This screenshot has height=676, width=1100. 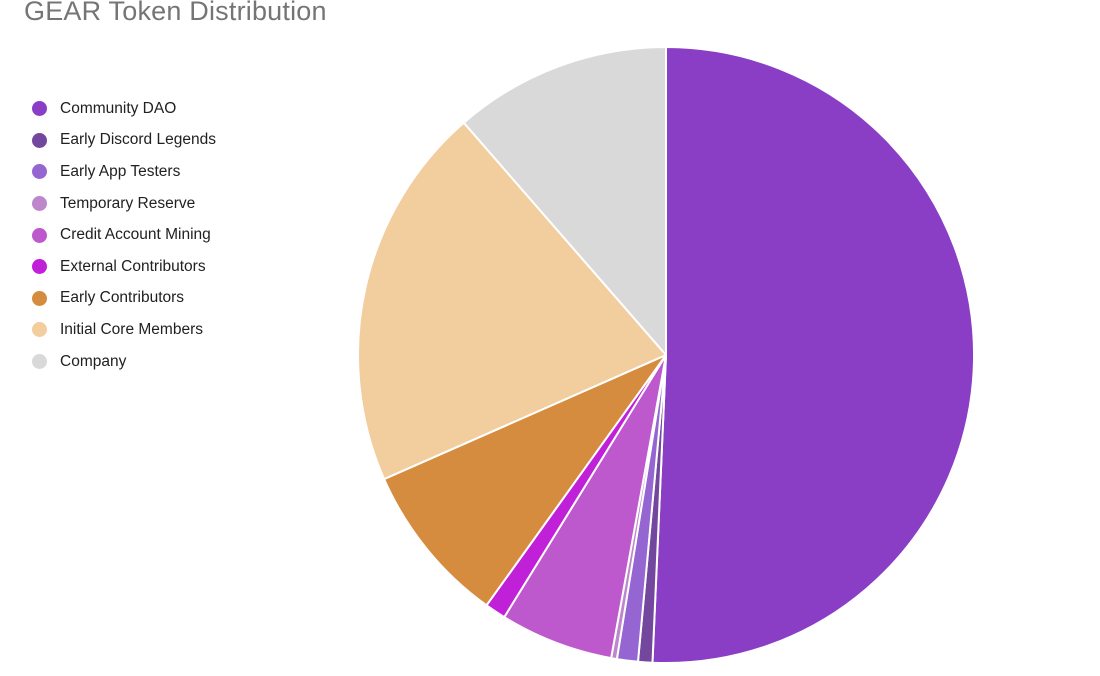 I want to click on legend-label: Temporary Reserve, so click(x=128, y=203).